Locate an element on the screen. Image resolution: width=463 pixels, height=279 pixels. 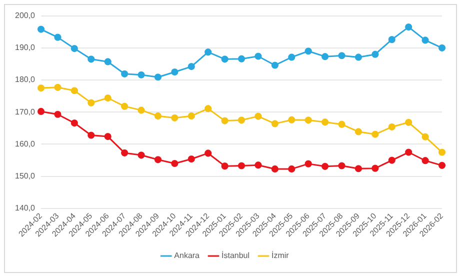
y-tick-label: 150,0 is located at coordinates (25, 176).